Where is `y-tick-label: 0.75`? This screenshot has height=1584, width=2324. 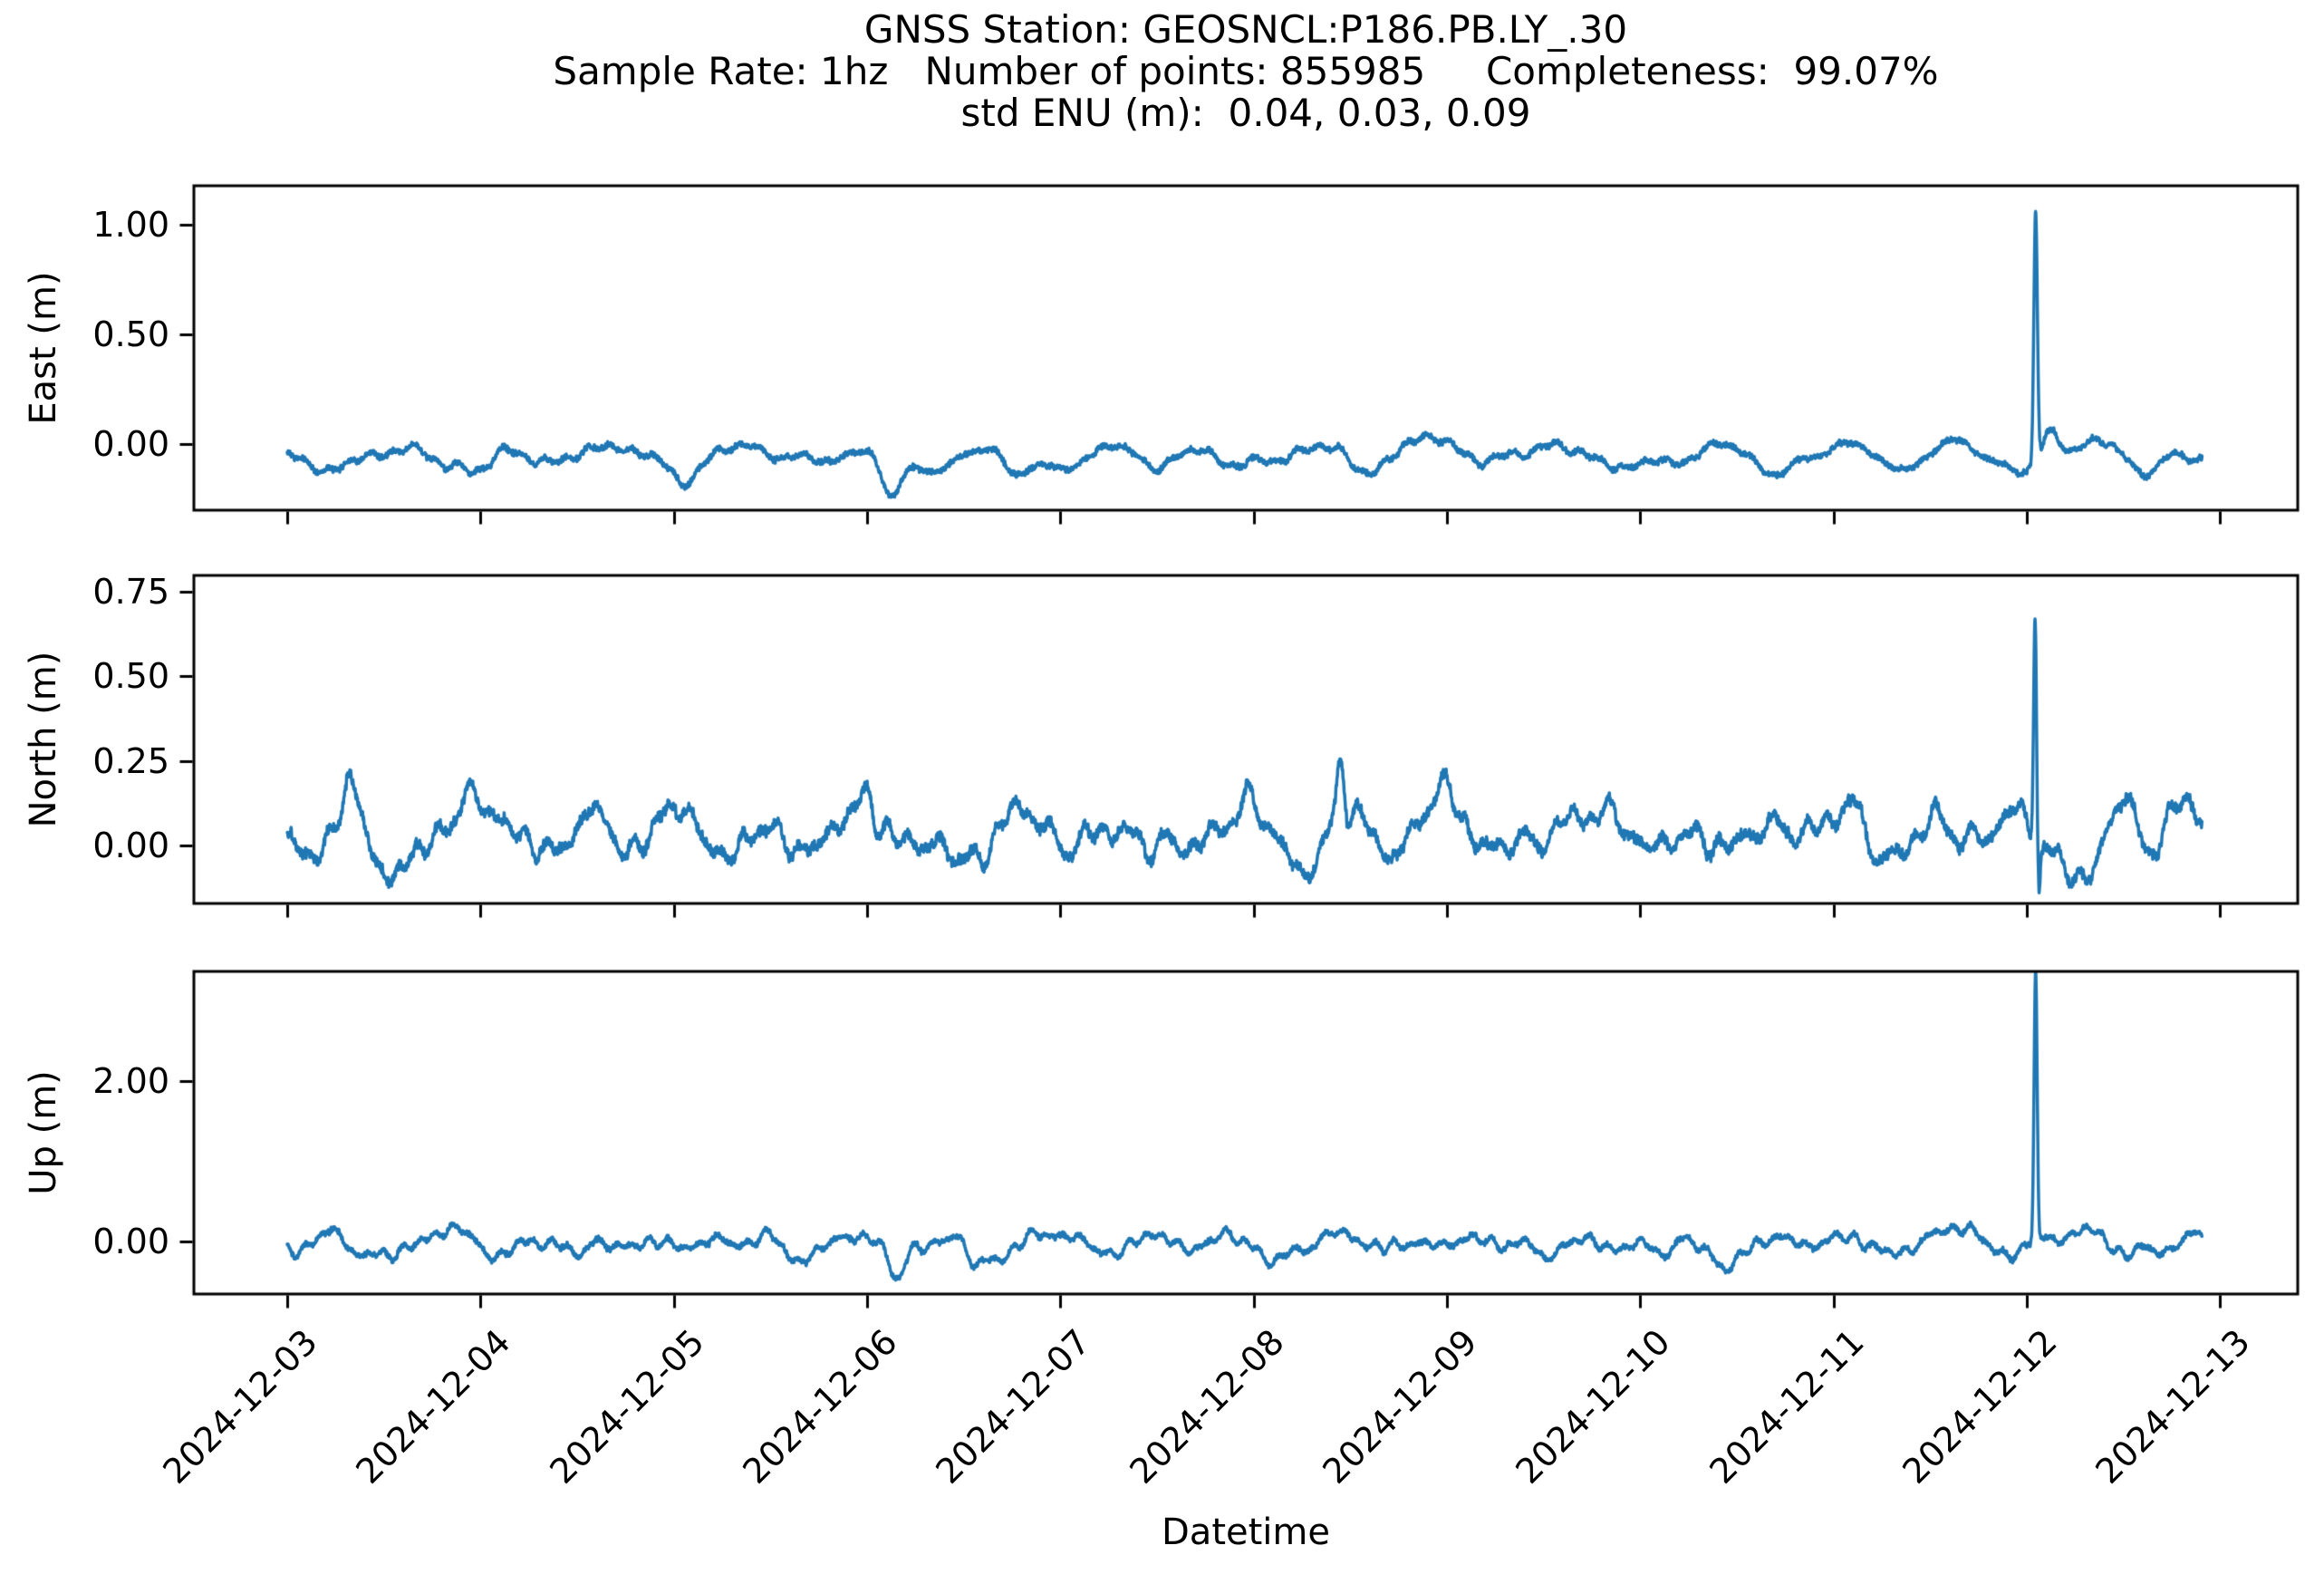
y-tick-label: 0.75 is located at coordinates (130, 591).